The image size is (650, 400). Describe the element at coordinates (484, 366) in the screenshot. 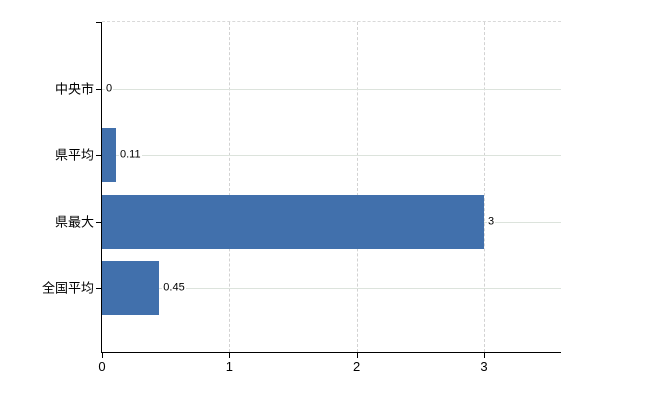

I see `x-tick-label: 3` at that location.